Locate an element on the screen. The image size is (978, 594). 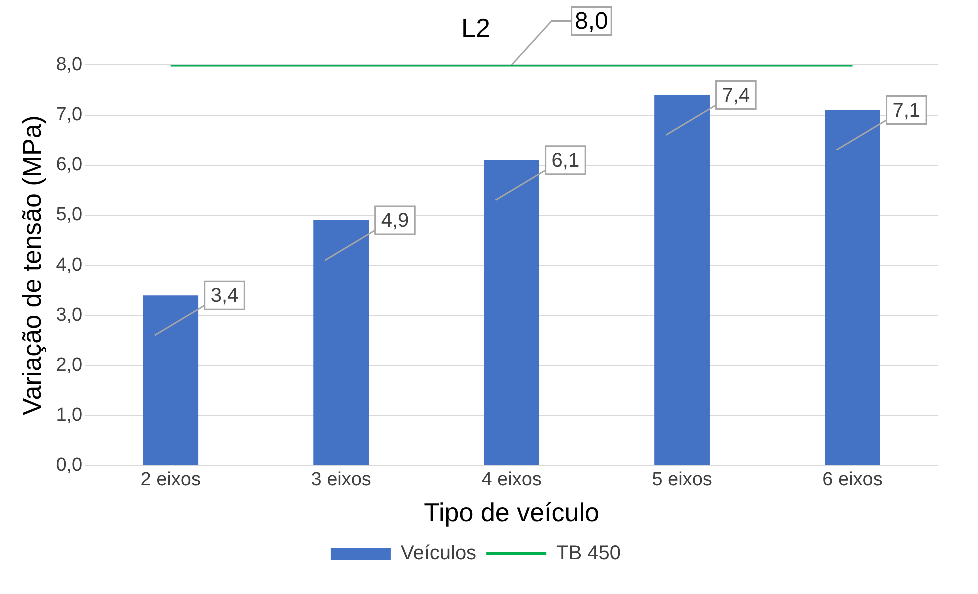
y-tick-label: 4,0 is located at coordinates (69, 265).